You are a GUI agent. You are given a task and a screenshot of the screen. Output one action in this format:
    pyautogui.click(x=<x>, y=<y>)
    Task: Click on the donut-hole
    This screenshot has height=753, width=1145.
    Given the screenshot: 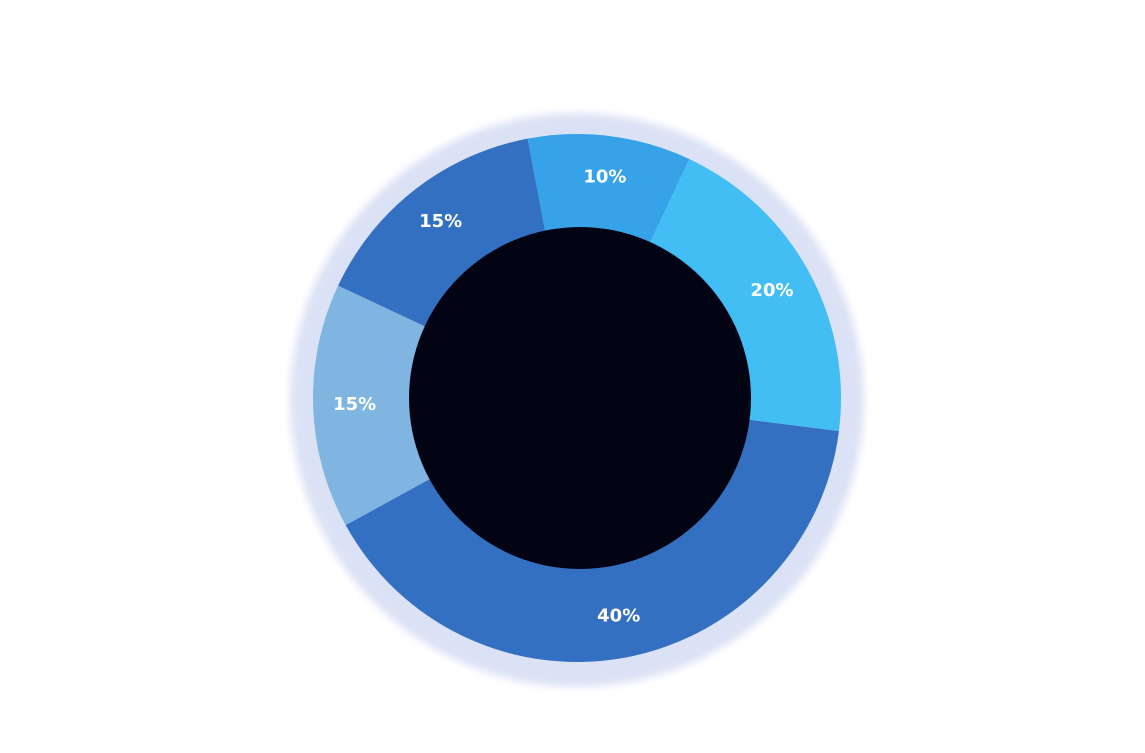 What is the action you would take?
    pyautogui.click(x=580, y=398)
    